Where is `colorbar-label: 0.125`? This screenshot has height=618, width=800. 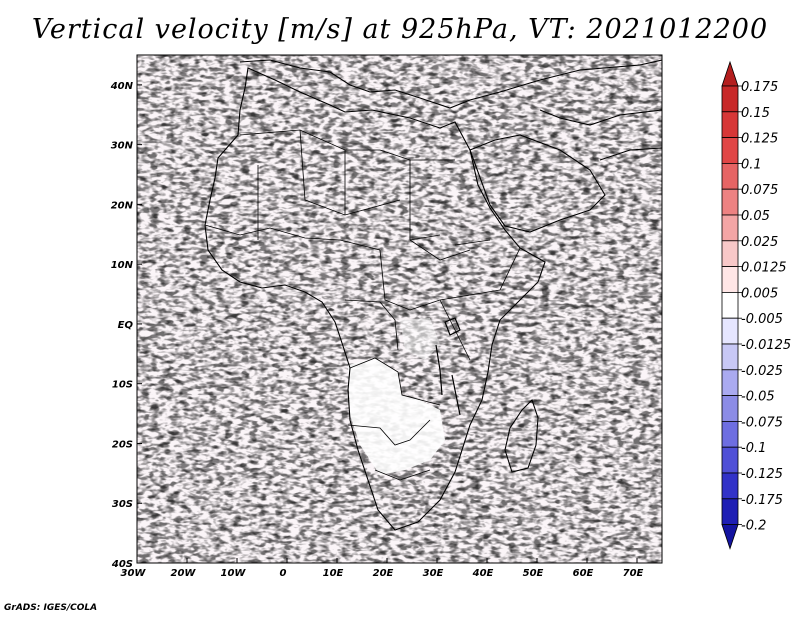
colorbar-label: 0.125 is located at coordinates (759, 139).